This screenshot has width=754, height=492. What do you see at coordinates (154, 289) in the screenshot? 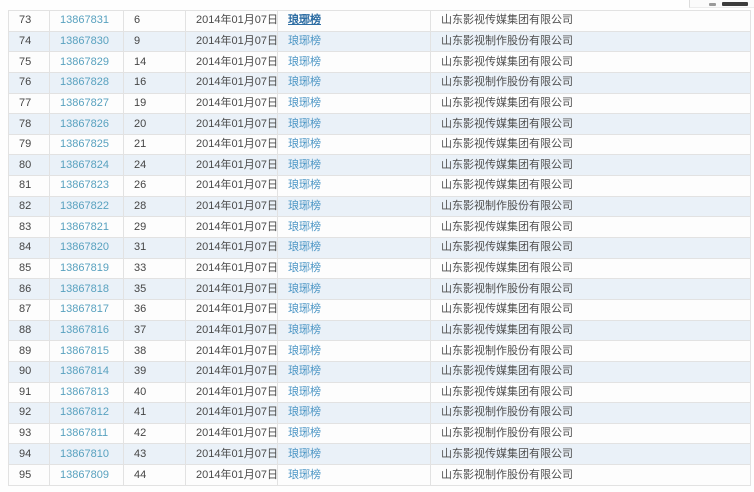
I see `class-number-cell: 35` at bounding box center [154, 289].